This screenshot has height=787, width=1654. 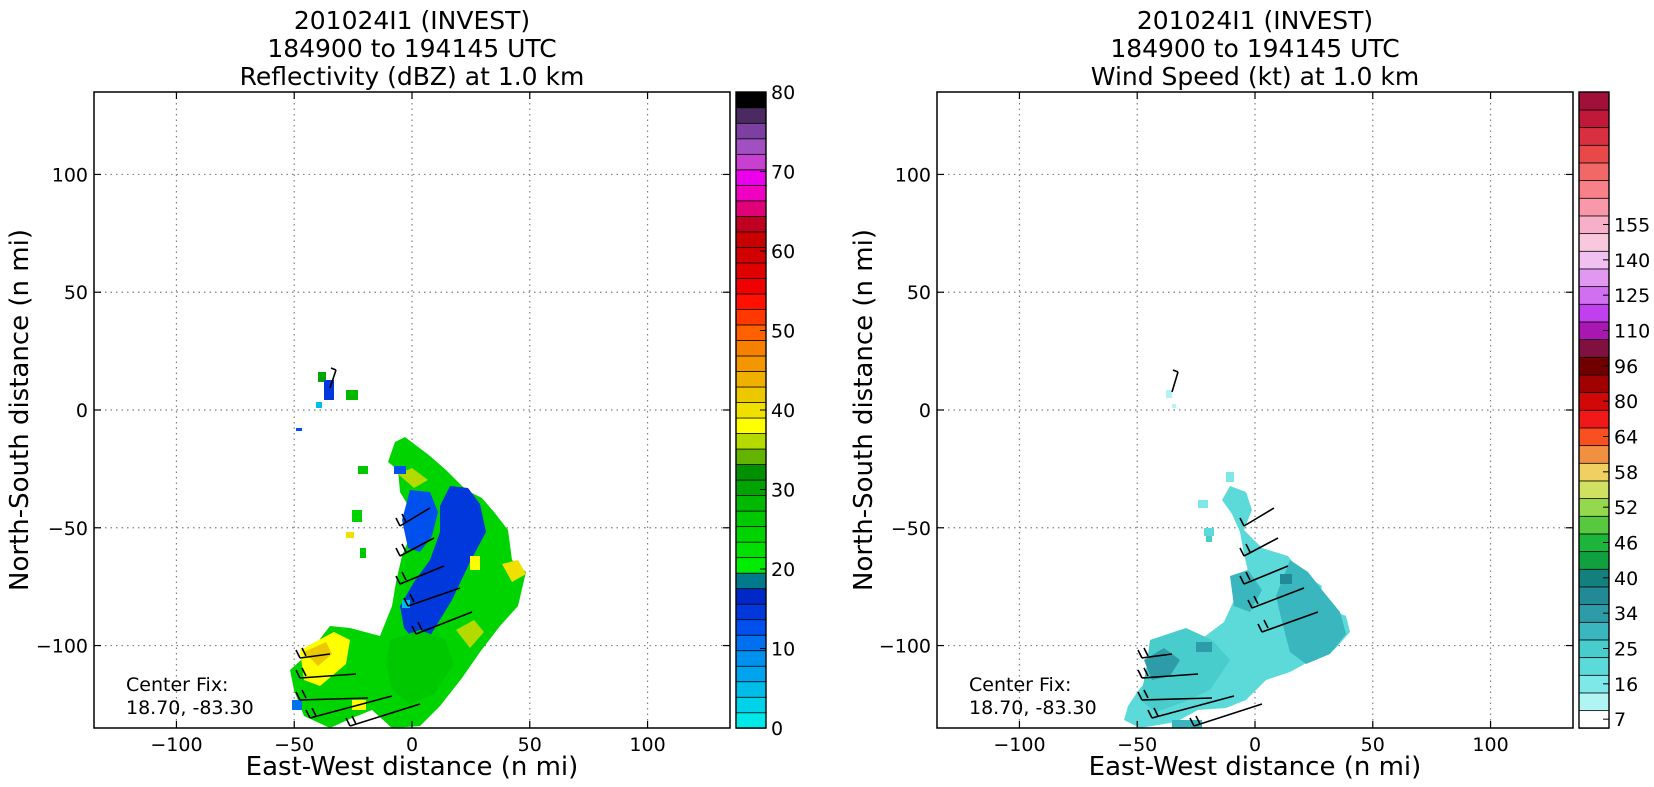 What do you see at coordinates (1255, 76) in the screenshot?
I see `chart-title-line-3: Wind Speed (kt) at 1.0 km` at bounding box center [1255, 76].